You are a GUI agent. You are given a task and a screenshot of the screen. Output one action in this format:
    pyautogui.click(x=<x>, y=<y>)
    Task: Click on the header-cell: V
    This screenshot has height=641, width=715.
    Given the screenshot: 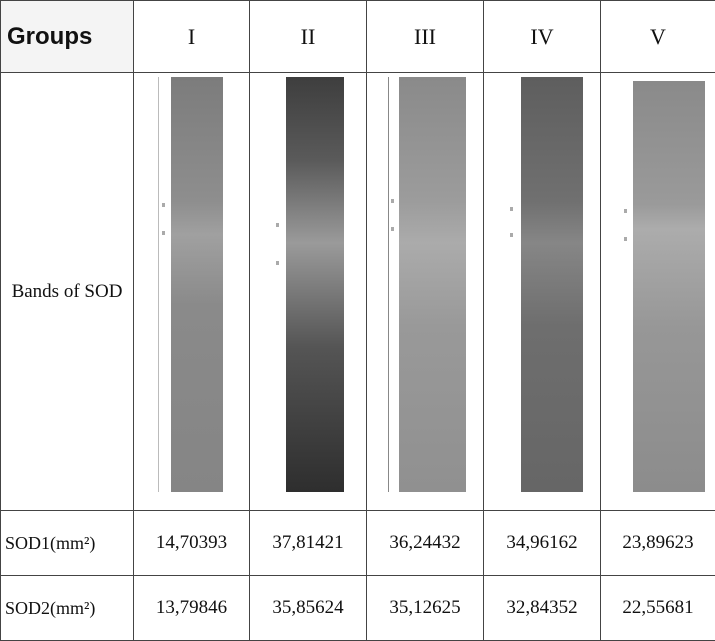 What is the action you would take?
    pyautogui.click(x=658, y=37)
    